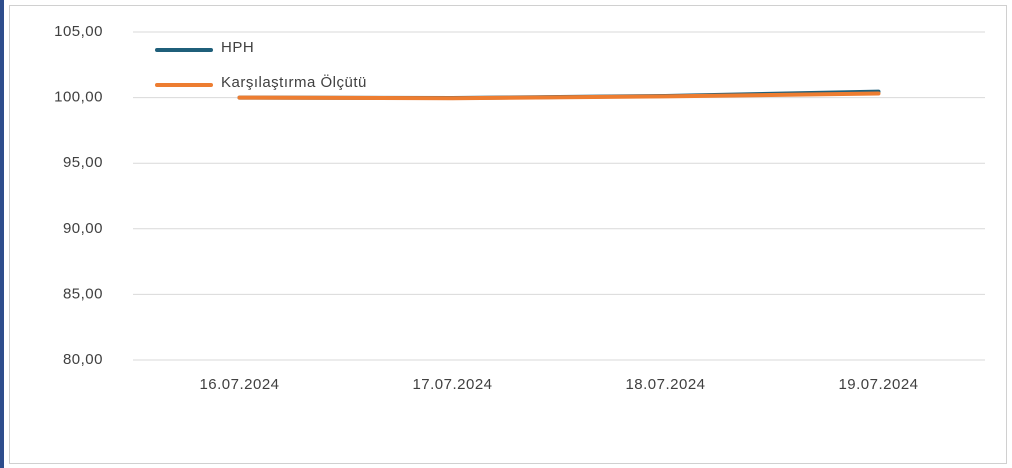  I want to click on x-tick-label: 17.07.2024, so click(452, 384).